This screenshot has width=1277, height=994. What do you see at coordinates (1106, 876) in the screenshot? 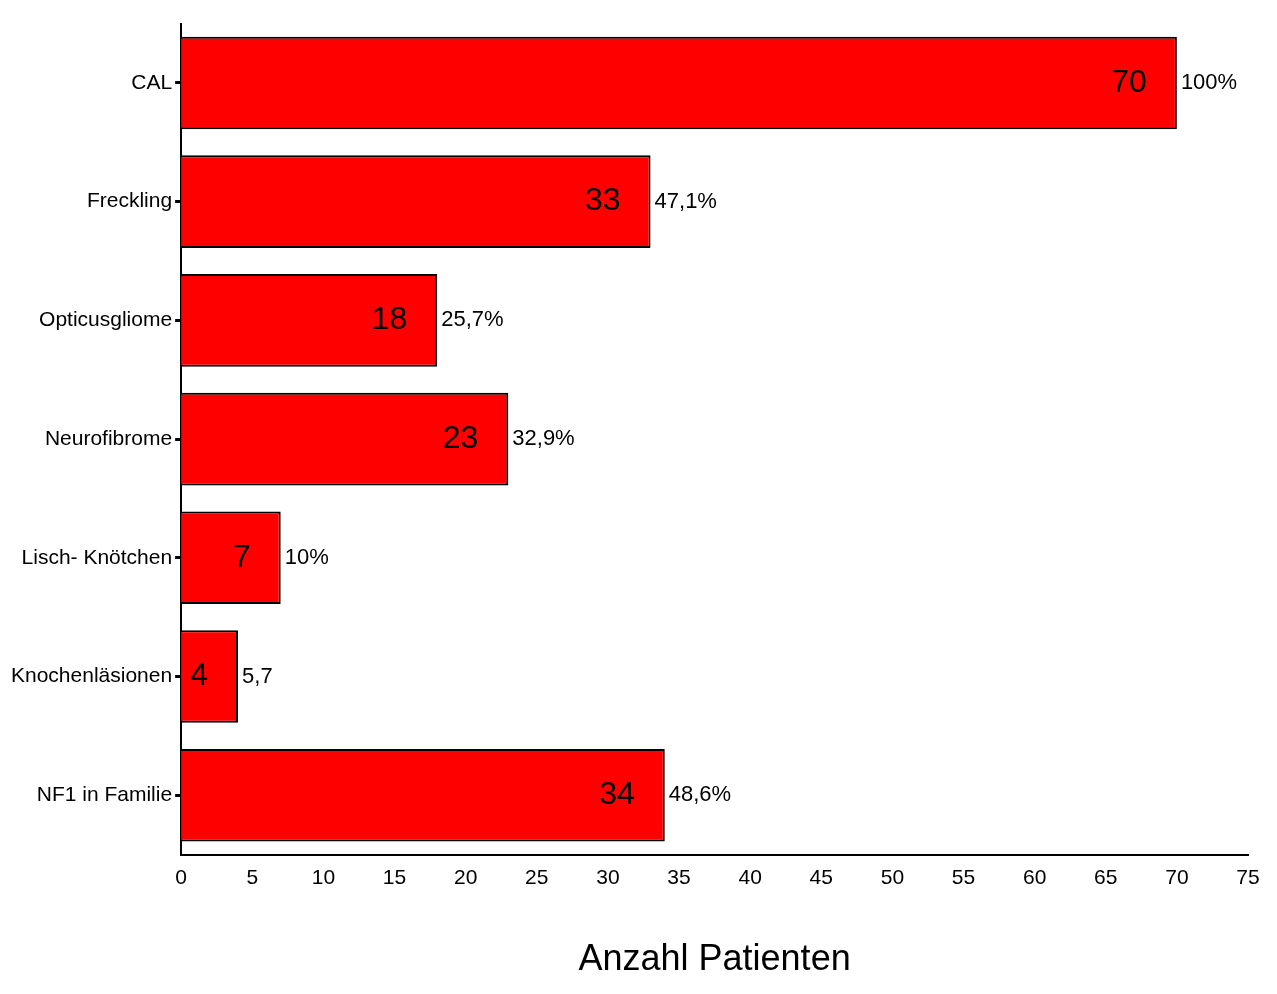
I see `x-tick-label: 65` at bounding box center [1106, 876].